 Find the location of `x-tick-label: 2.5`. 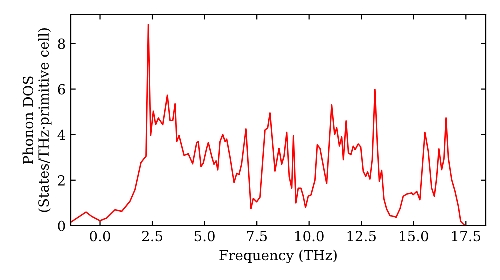

x-tick-label: 2.5 is located at coordinates (152, 236).